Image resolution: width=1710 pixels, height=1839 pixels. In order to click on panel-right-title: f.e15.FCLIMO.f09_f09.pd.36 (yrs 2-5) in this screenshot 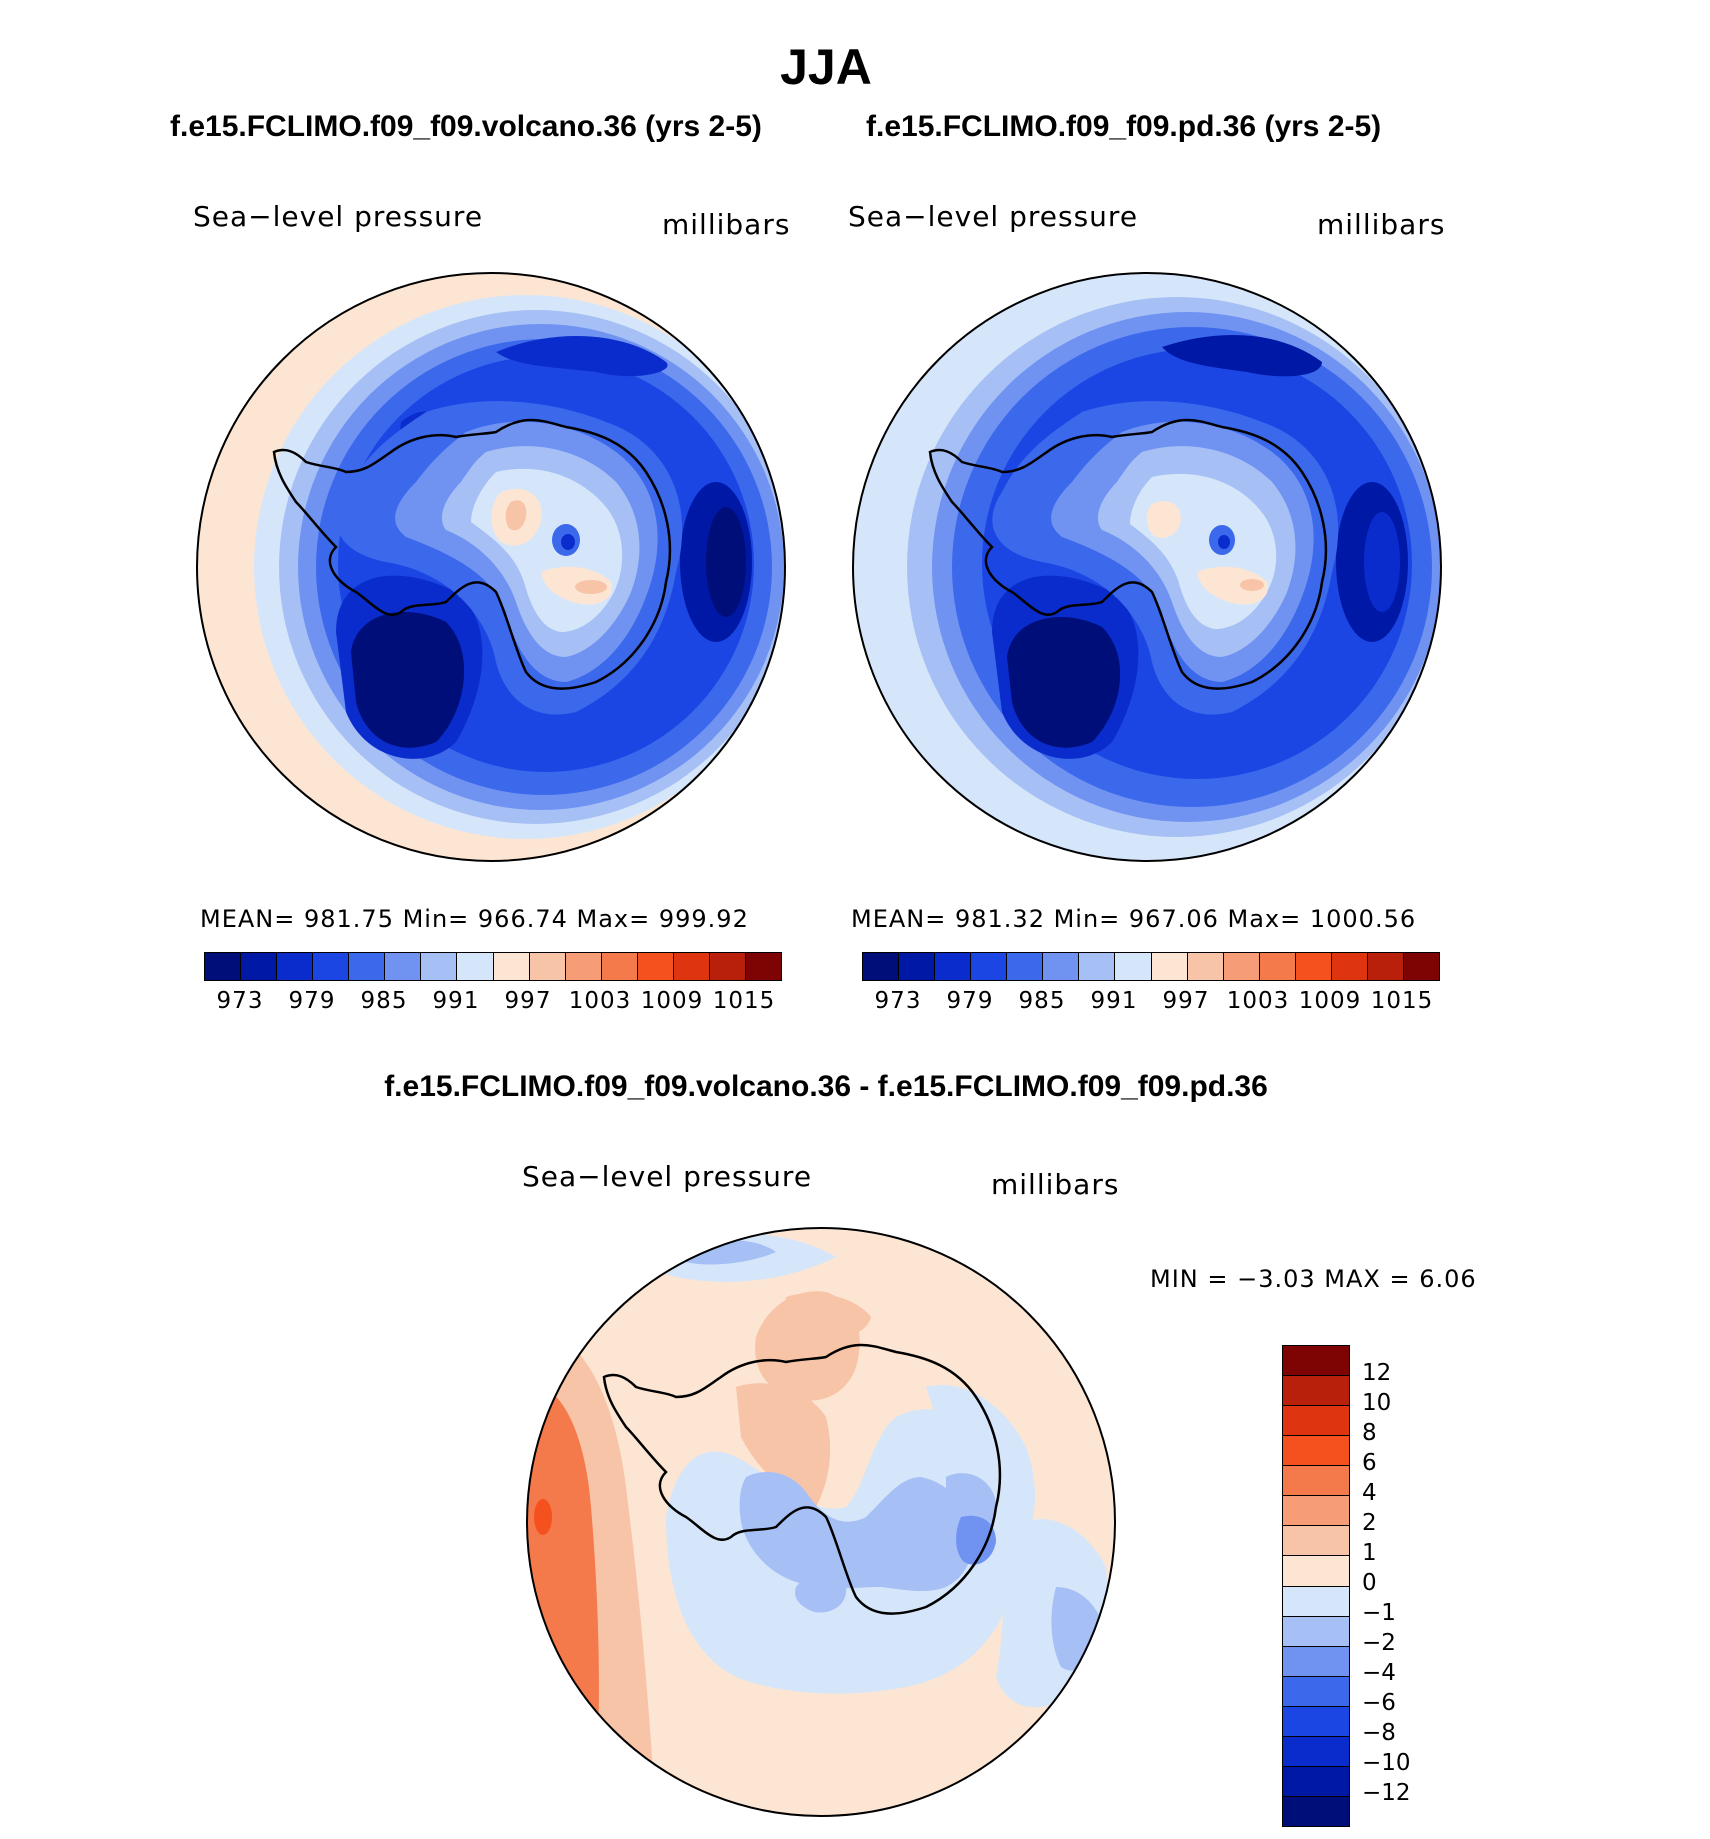, I will do `click(1124, 126)`.